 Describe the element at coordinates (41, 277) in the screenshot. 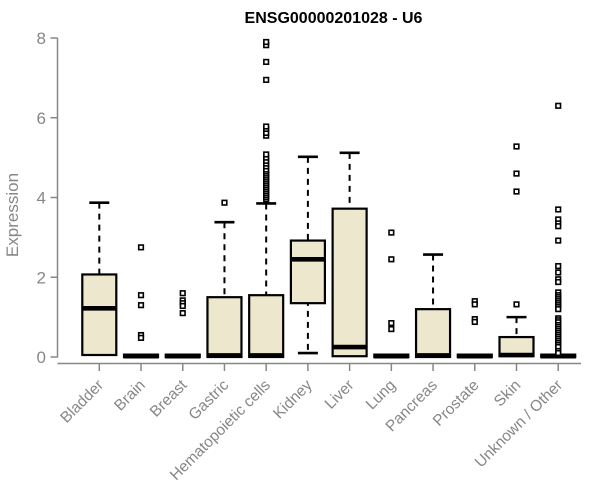

I see `y-tick-label: 2` at that location.